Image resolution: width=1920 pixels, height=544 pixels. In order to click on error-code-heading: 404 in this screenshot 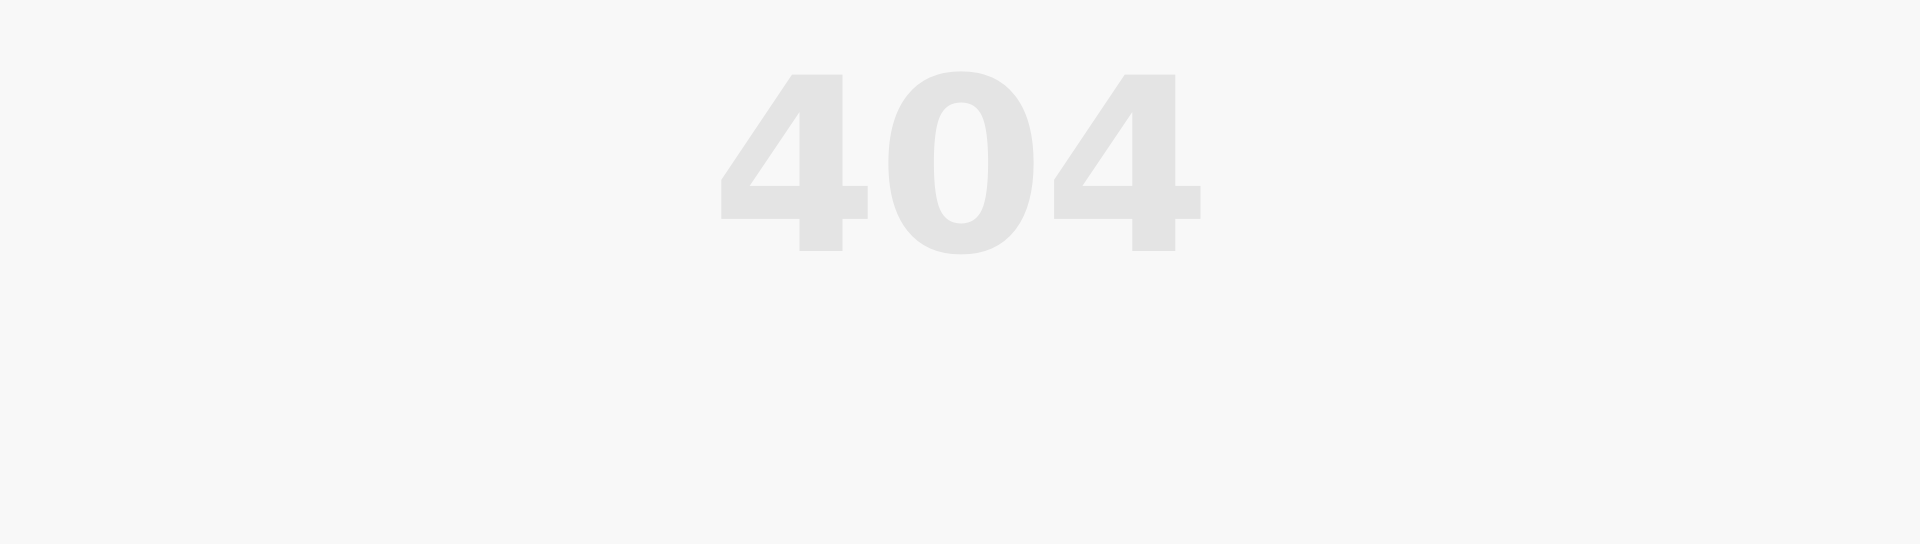, I will do `click(960, 168)`.